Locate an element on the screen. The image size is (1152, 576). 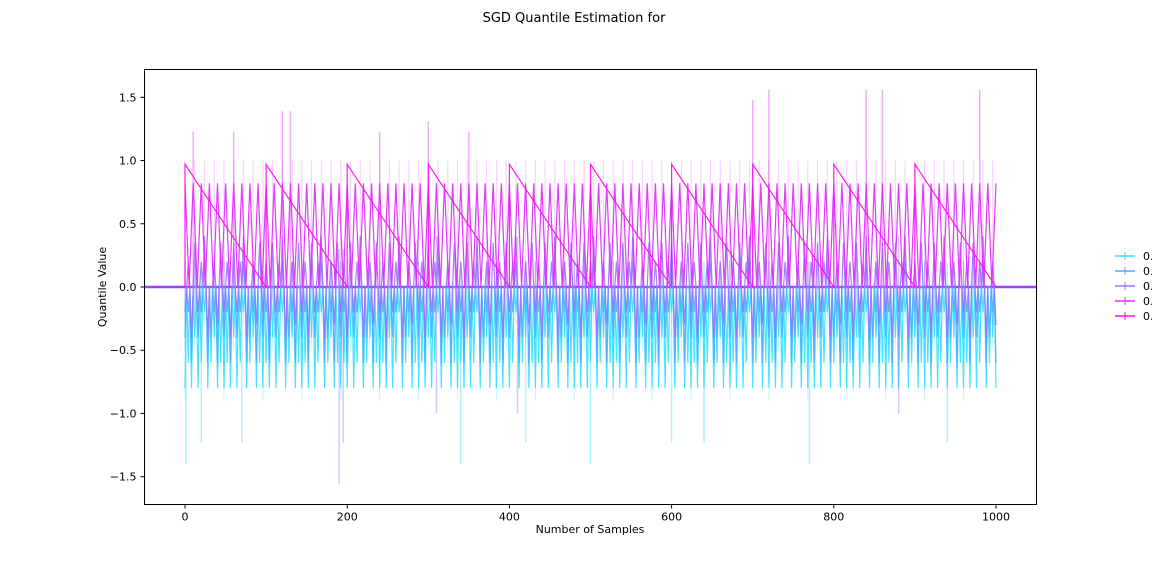
x-tick-label: 1000 is located at coordinates (996, 517).